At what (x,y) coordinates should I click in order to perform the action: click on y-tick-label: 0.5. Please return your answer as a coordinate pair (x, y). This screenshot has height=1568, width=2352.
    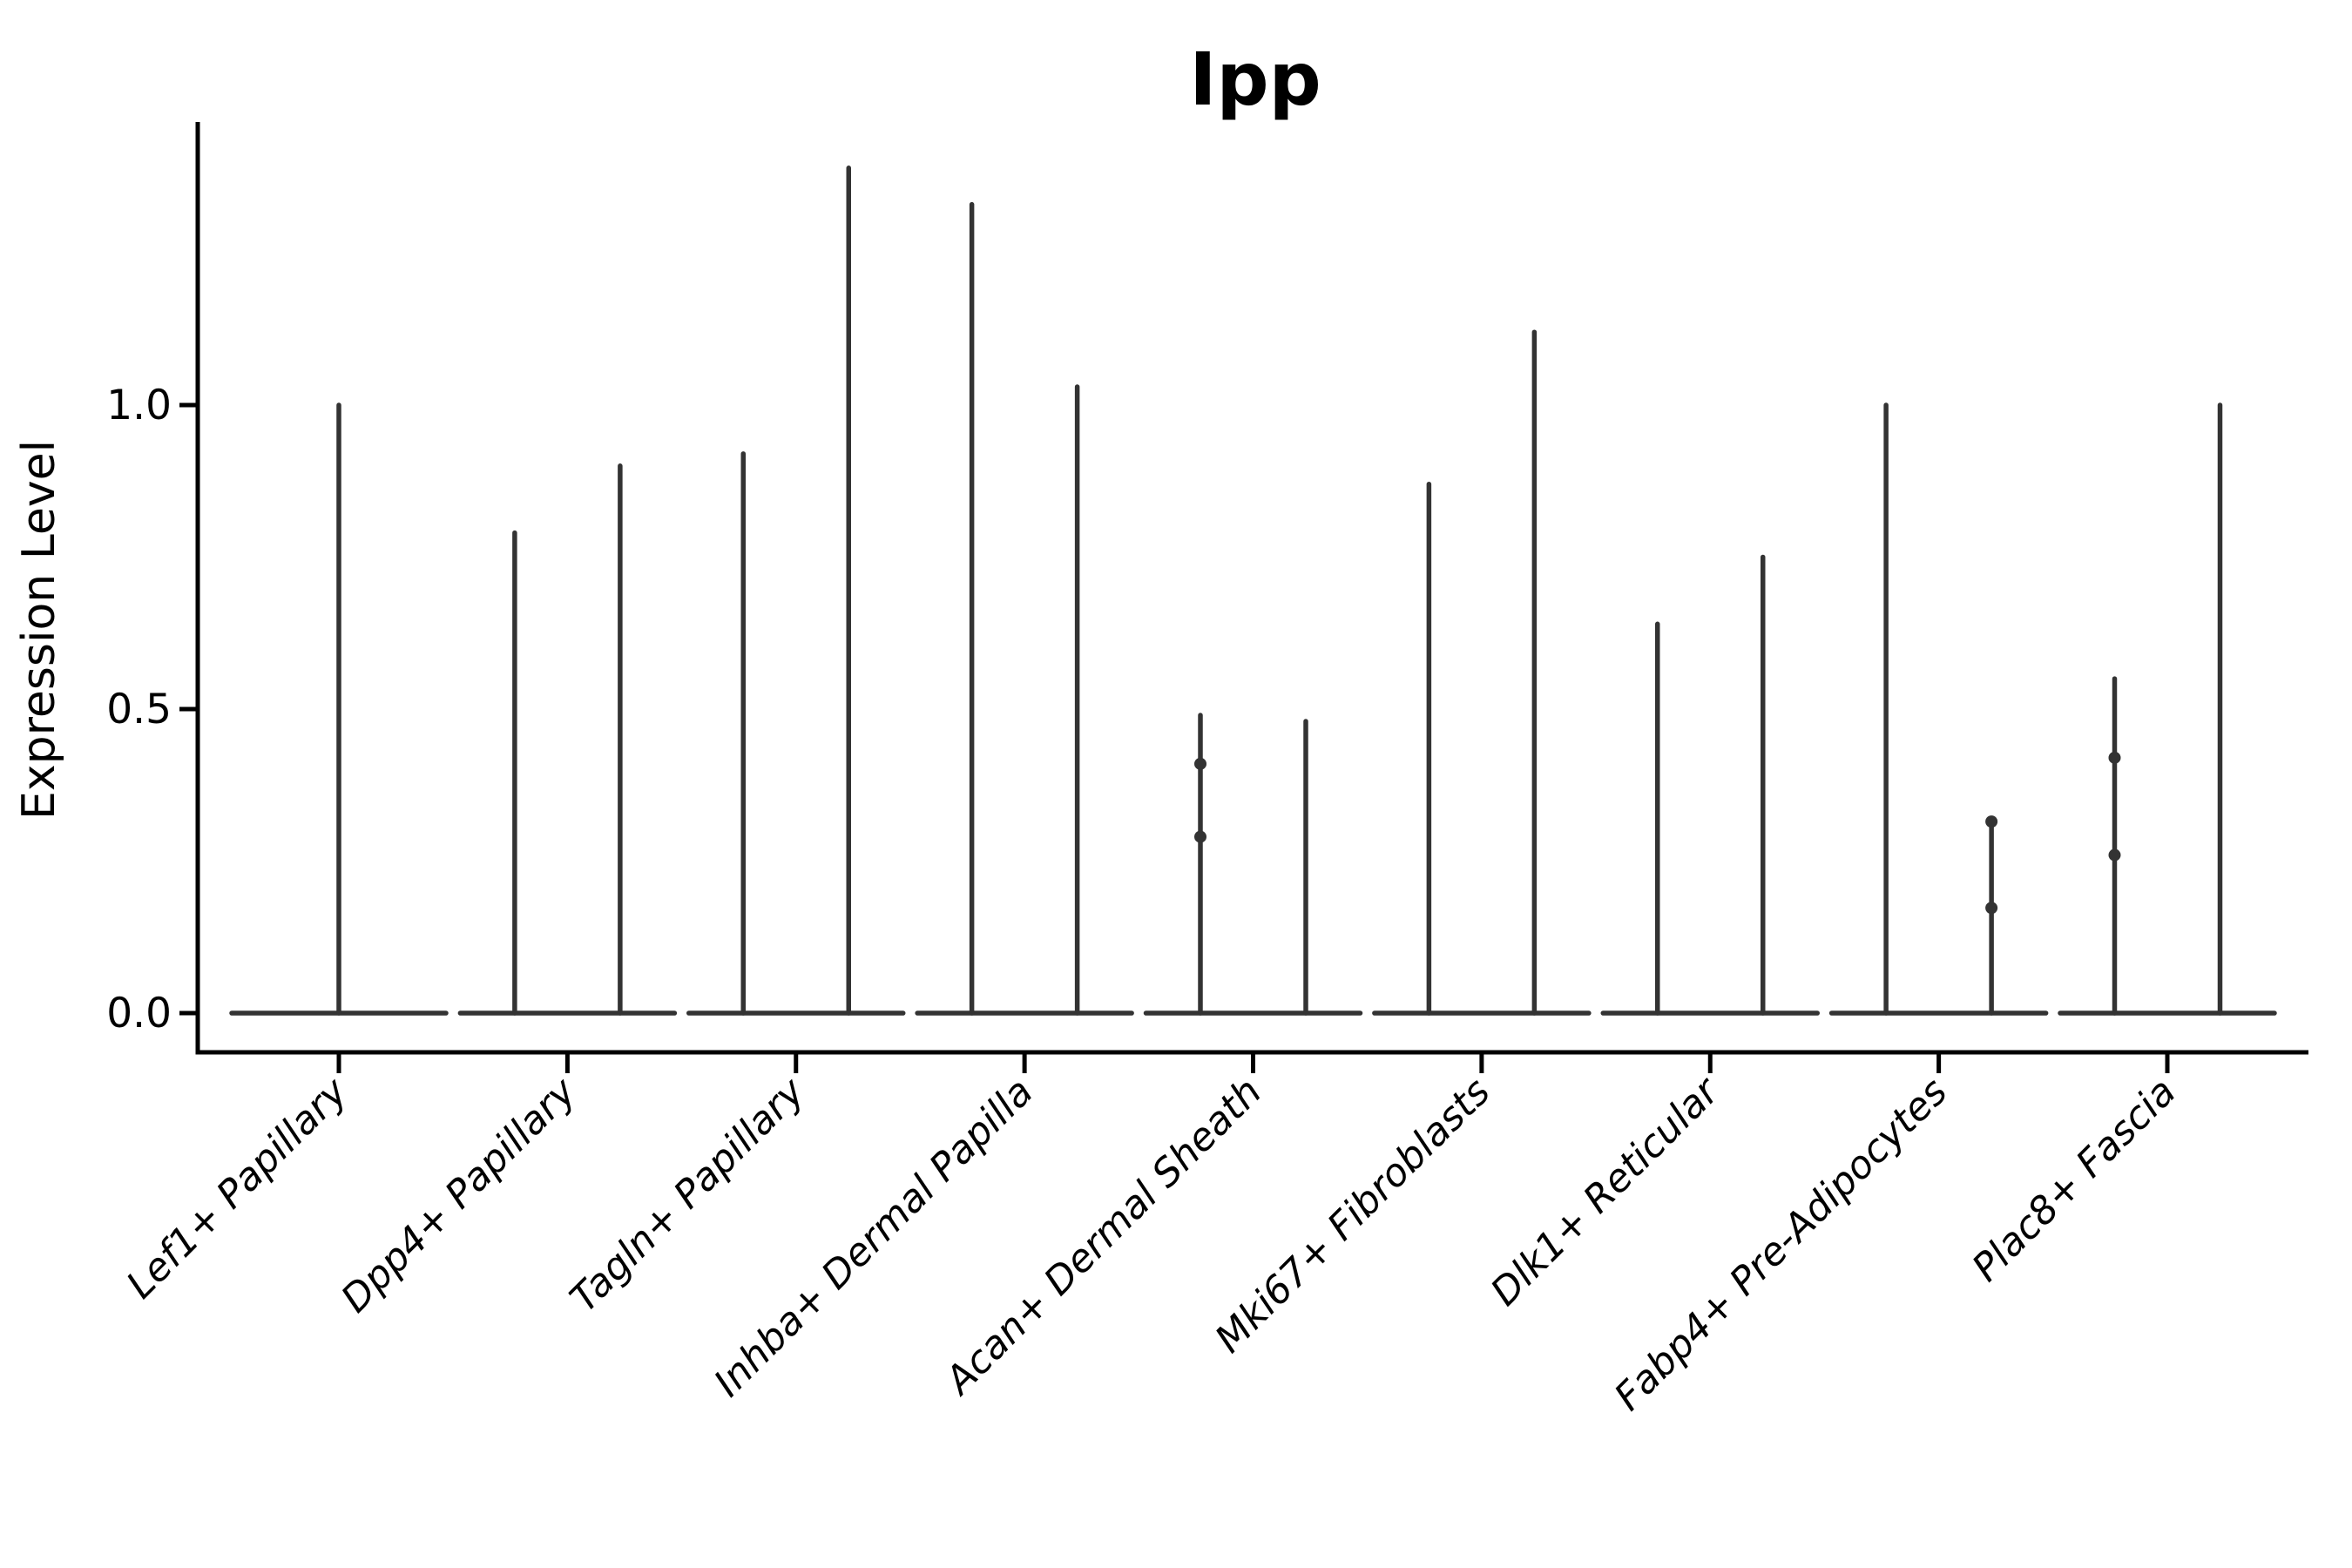
    Looking at the image, I should click on (139, 709).